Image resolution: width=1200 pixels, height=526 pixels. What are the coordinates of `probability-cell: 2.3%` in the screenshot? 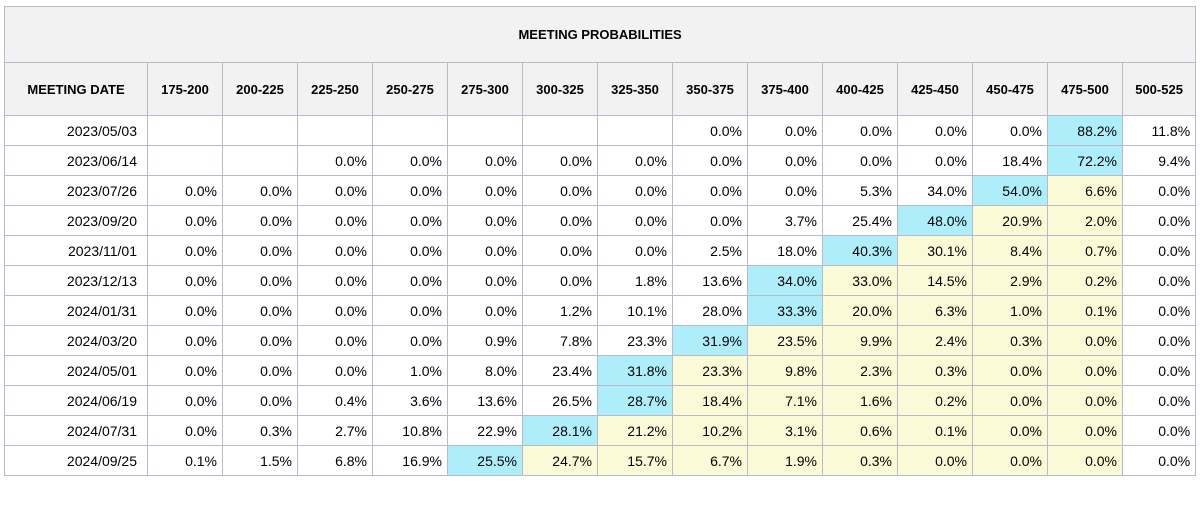 It's located at (860, 370).